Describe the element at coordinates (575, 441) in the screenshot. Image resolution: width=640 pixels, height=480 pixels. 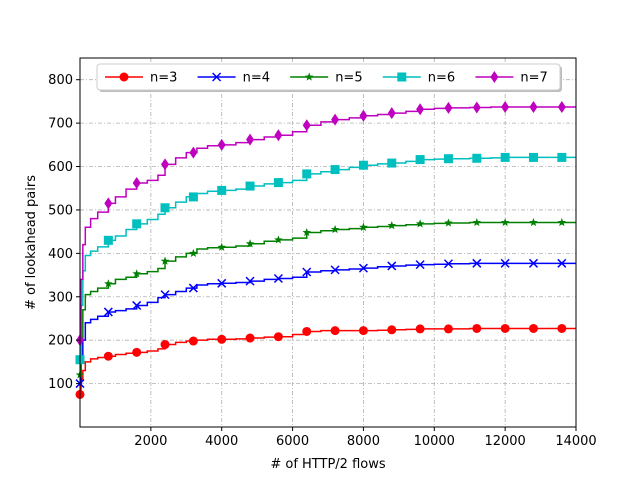
I see `x-tick-label: 14000` at that location.